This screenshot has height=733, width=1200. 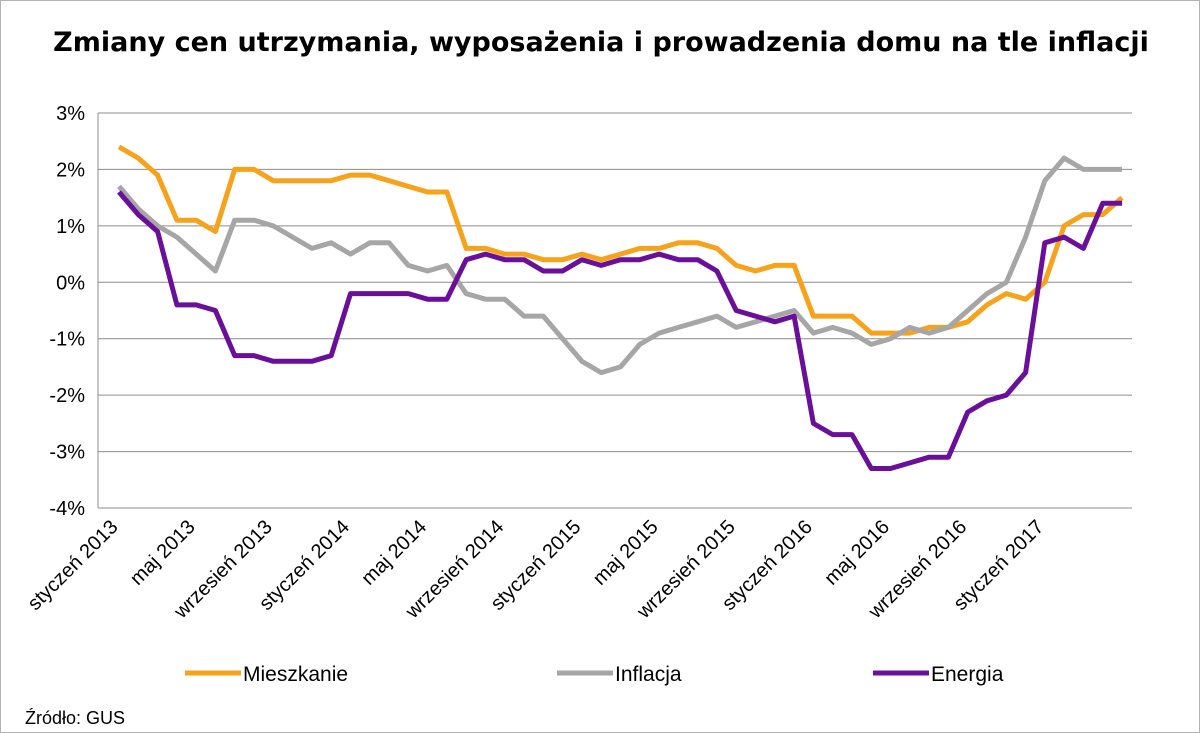 What do you see at coordinates (67, 453) in the screenshot?
I see `y-tick-label: -3%` at bounding box center [67, 453].